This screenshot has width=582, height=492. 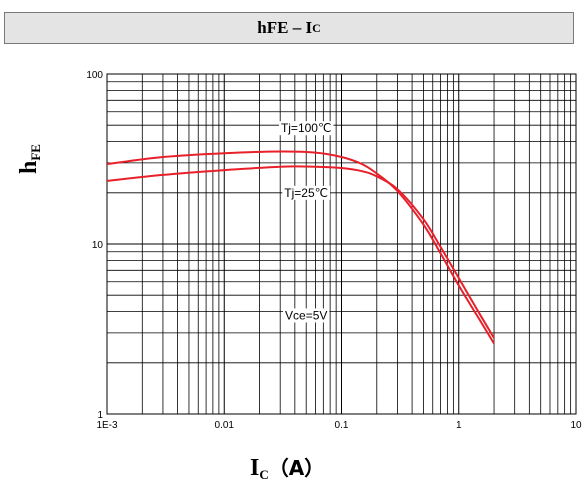 What do you see at coordinates (342, 425) in the screenshot?
I see `x-tick-label: 0.1` at bounding box center [342, 425].